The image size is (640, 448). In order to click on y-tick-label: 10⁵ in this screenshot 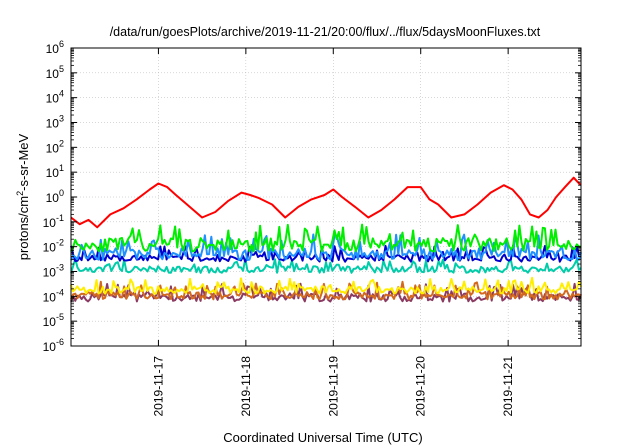, I will do `click(55, 72)`.